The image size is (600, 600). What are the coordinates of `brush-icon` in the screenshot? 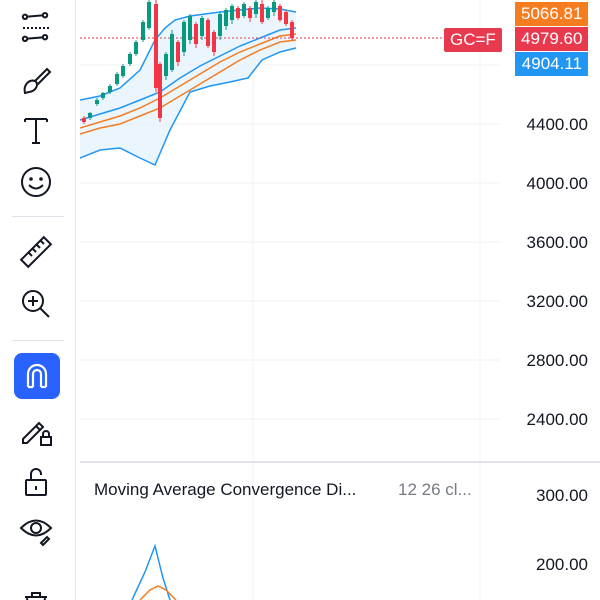 It's located at (37, 81).